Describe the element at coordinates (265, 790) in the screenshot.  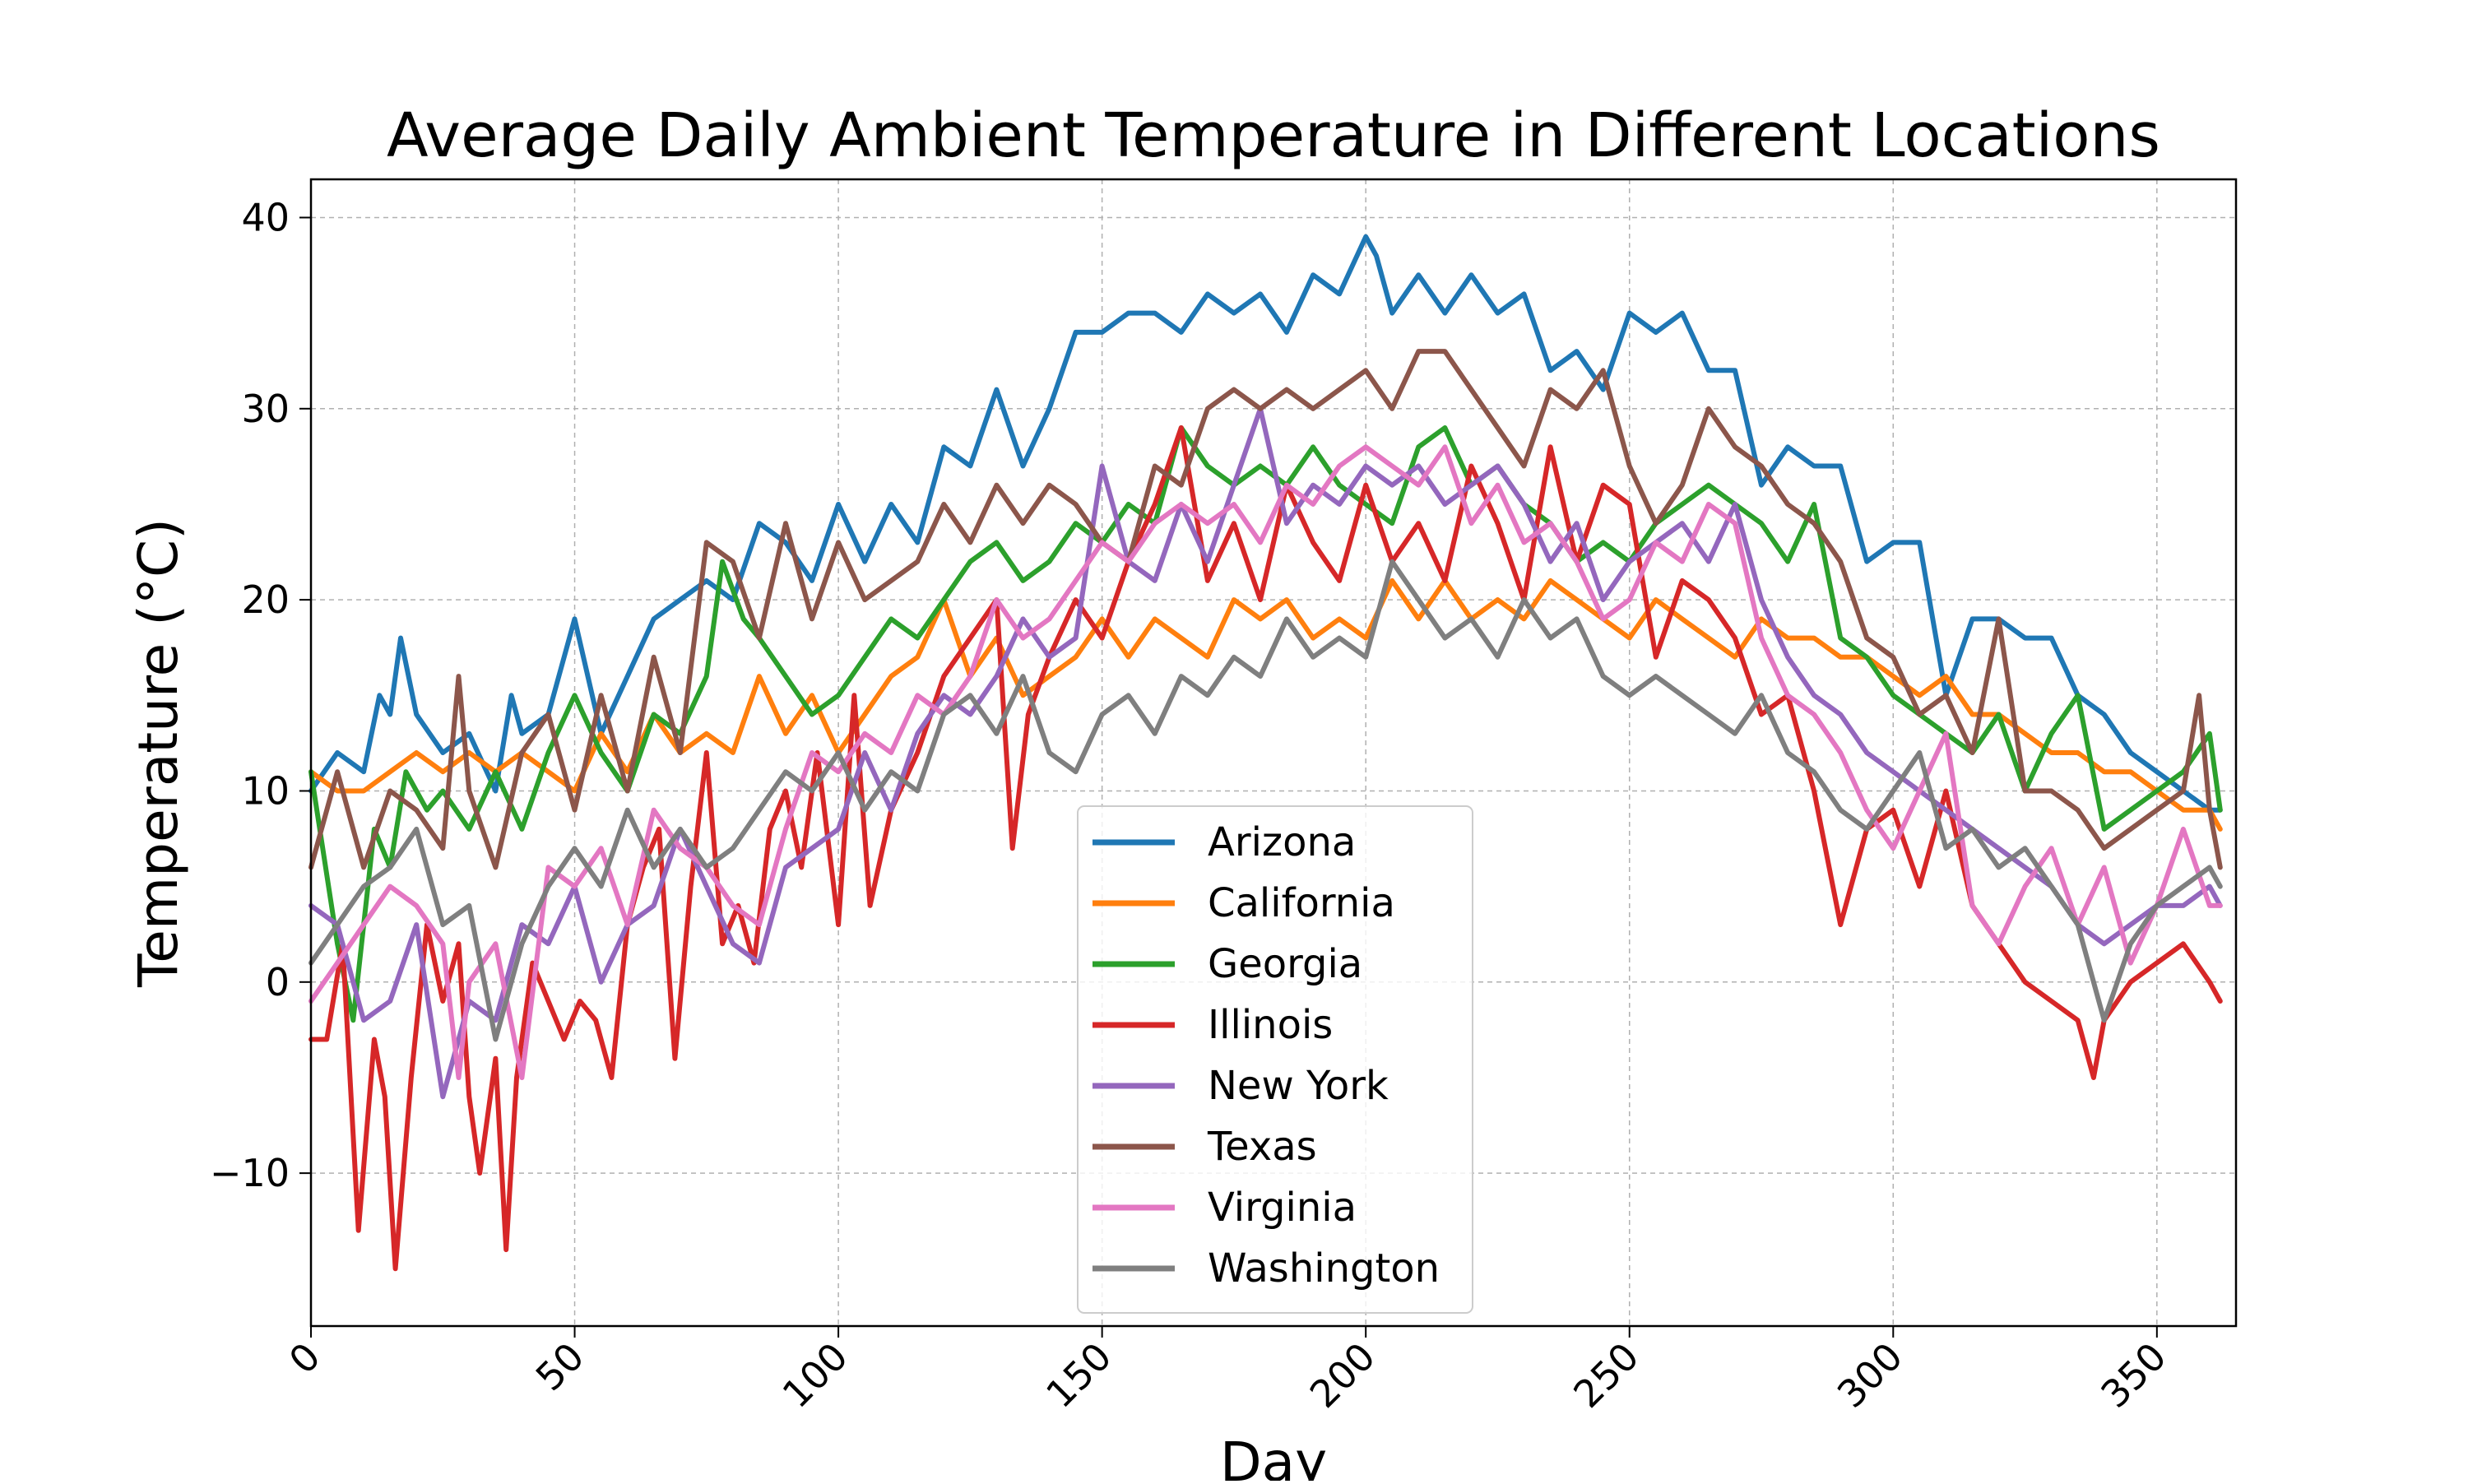
I see `y-tick-label: 10` at that location.